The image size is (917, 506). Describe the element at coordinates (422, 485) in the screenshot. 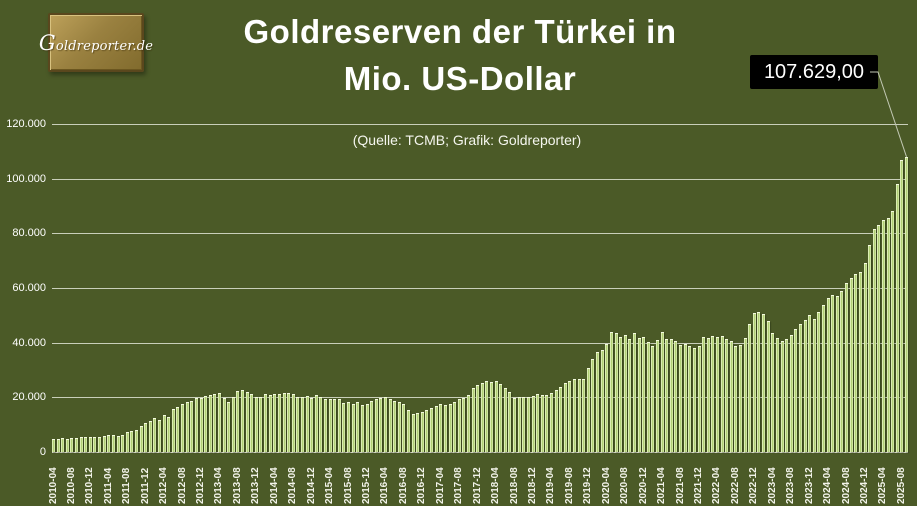

I see `x-axis-tick-label: 2016-12` at that location.